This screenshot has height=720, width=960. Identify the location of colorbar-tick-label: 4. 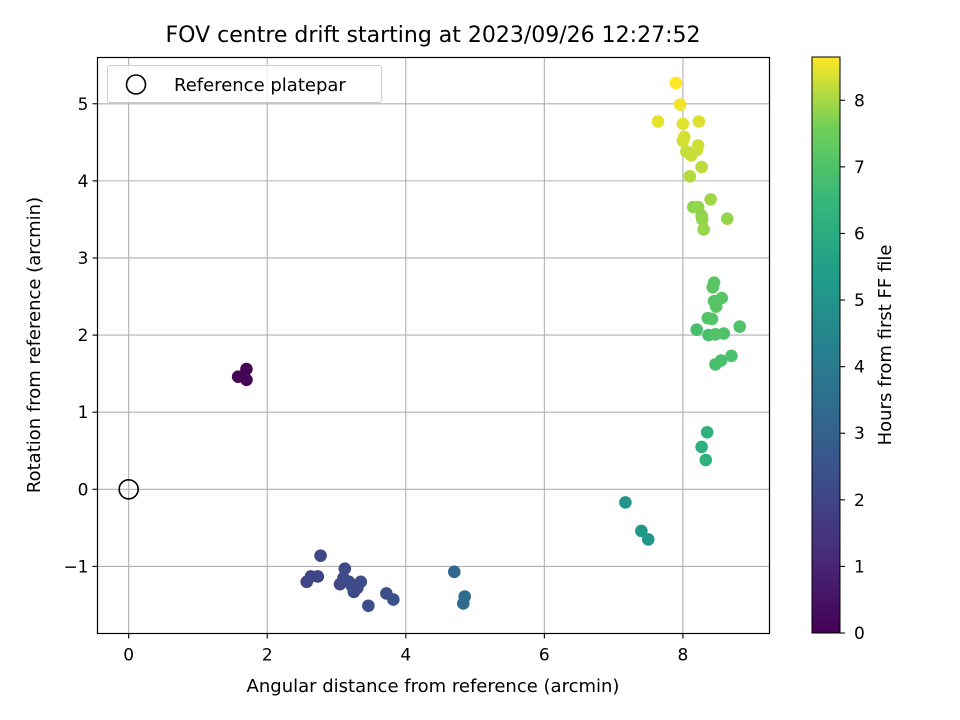
(859, 368).